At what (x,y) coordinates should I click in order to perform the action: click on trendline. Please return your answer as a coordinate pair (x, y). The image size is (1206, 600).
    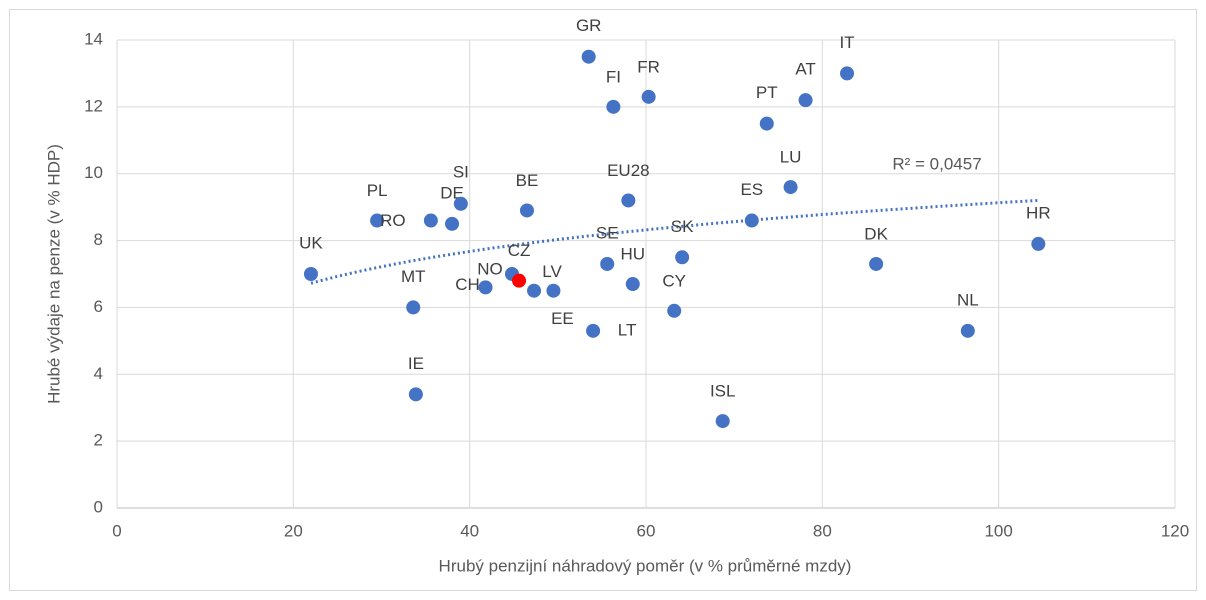
    Looking at the image, I should click on (674, 241).